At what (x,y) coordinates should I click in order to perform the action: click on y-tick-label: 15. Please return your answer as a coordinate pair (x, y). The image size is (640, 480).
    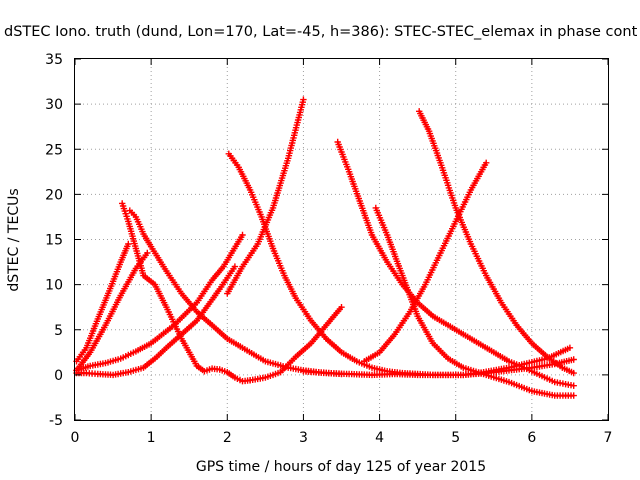
    Looking at the image, I should click on (54, 241).